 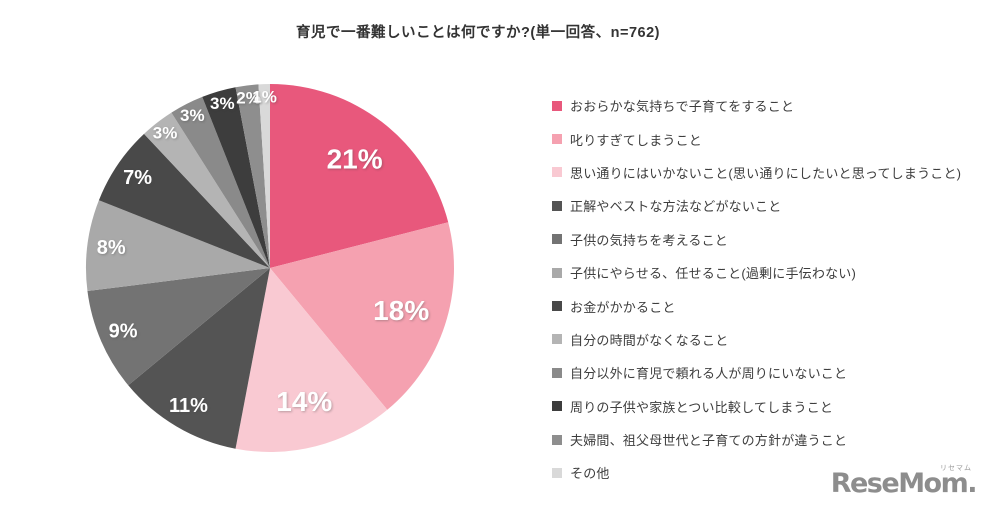 I want to click on legend-item: 正解やベストな方法などがないこと, so click(x=767, y=205).